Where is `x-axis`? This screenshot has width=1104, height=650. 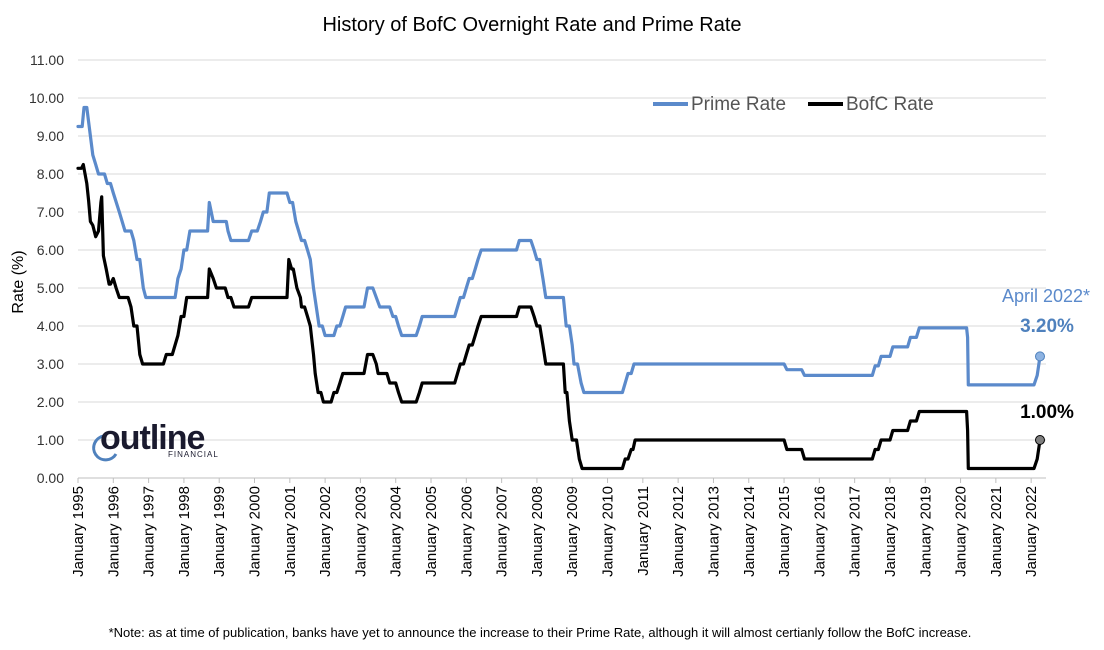 x-axis is located at coordinates (561, 480).